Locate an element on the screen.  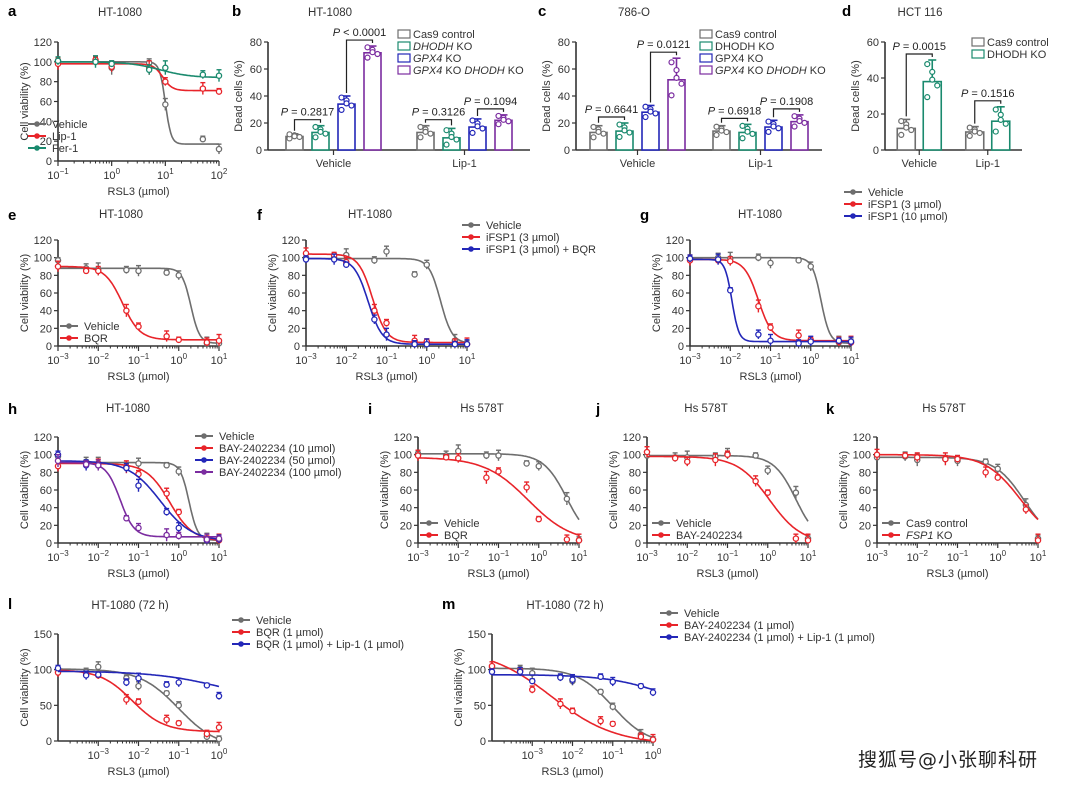
panel-label: l is located at coordinates (10, 604).